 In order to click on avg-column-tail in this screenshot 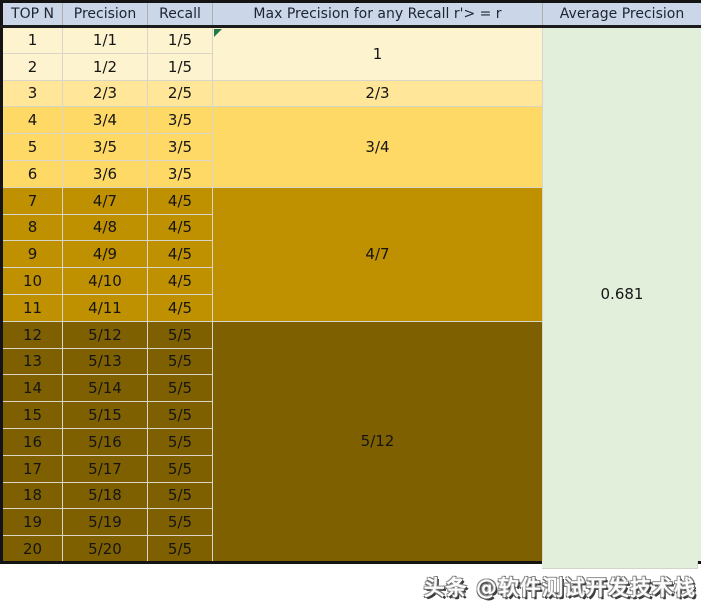, I will do `click(620, 565)`.